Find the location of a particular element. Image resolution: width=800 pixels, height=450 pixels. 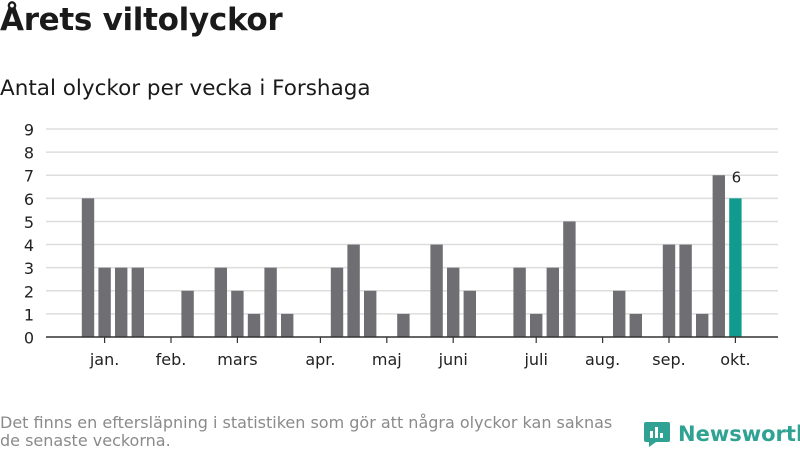

chart-title: Årets viltolyckor is located at coordinates (141, 20).